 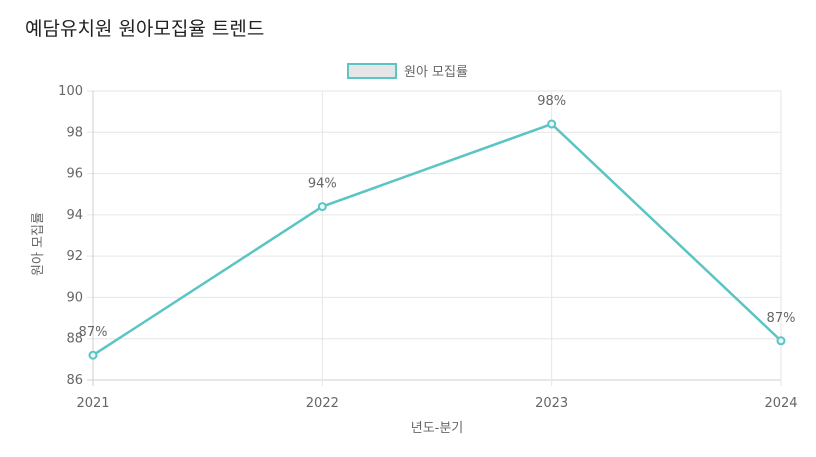 I want to click on x-tick-label: 2022, so click(x=322, y=403).